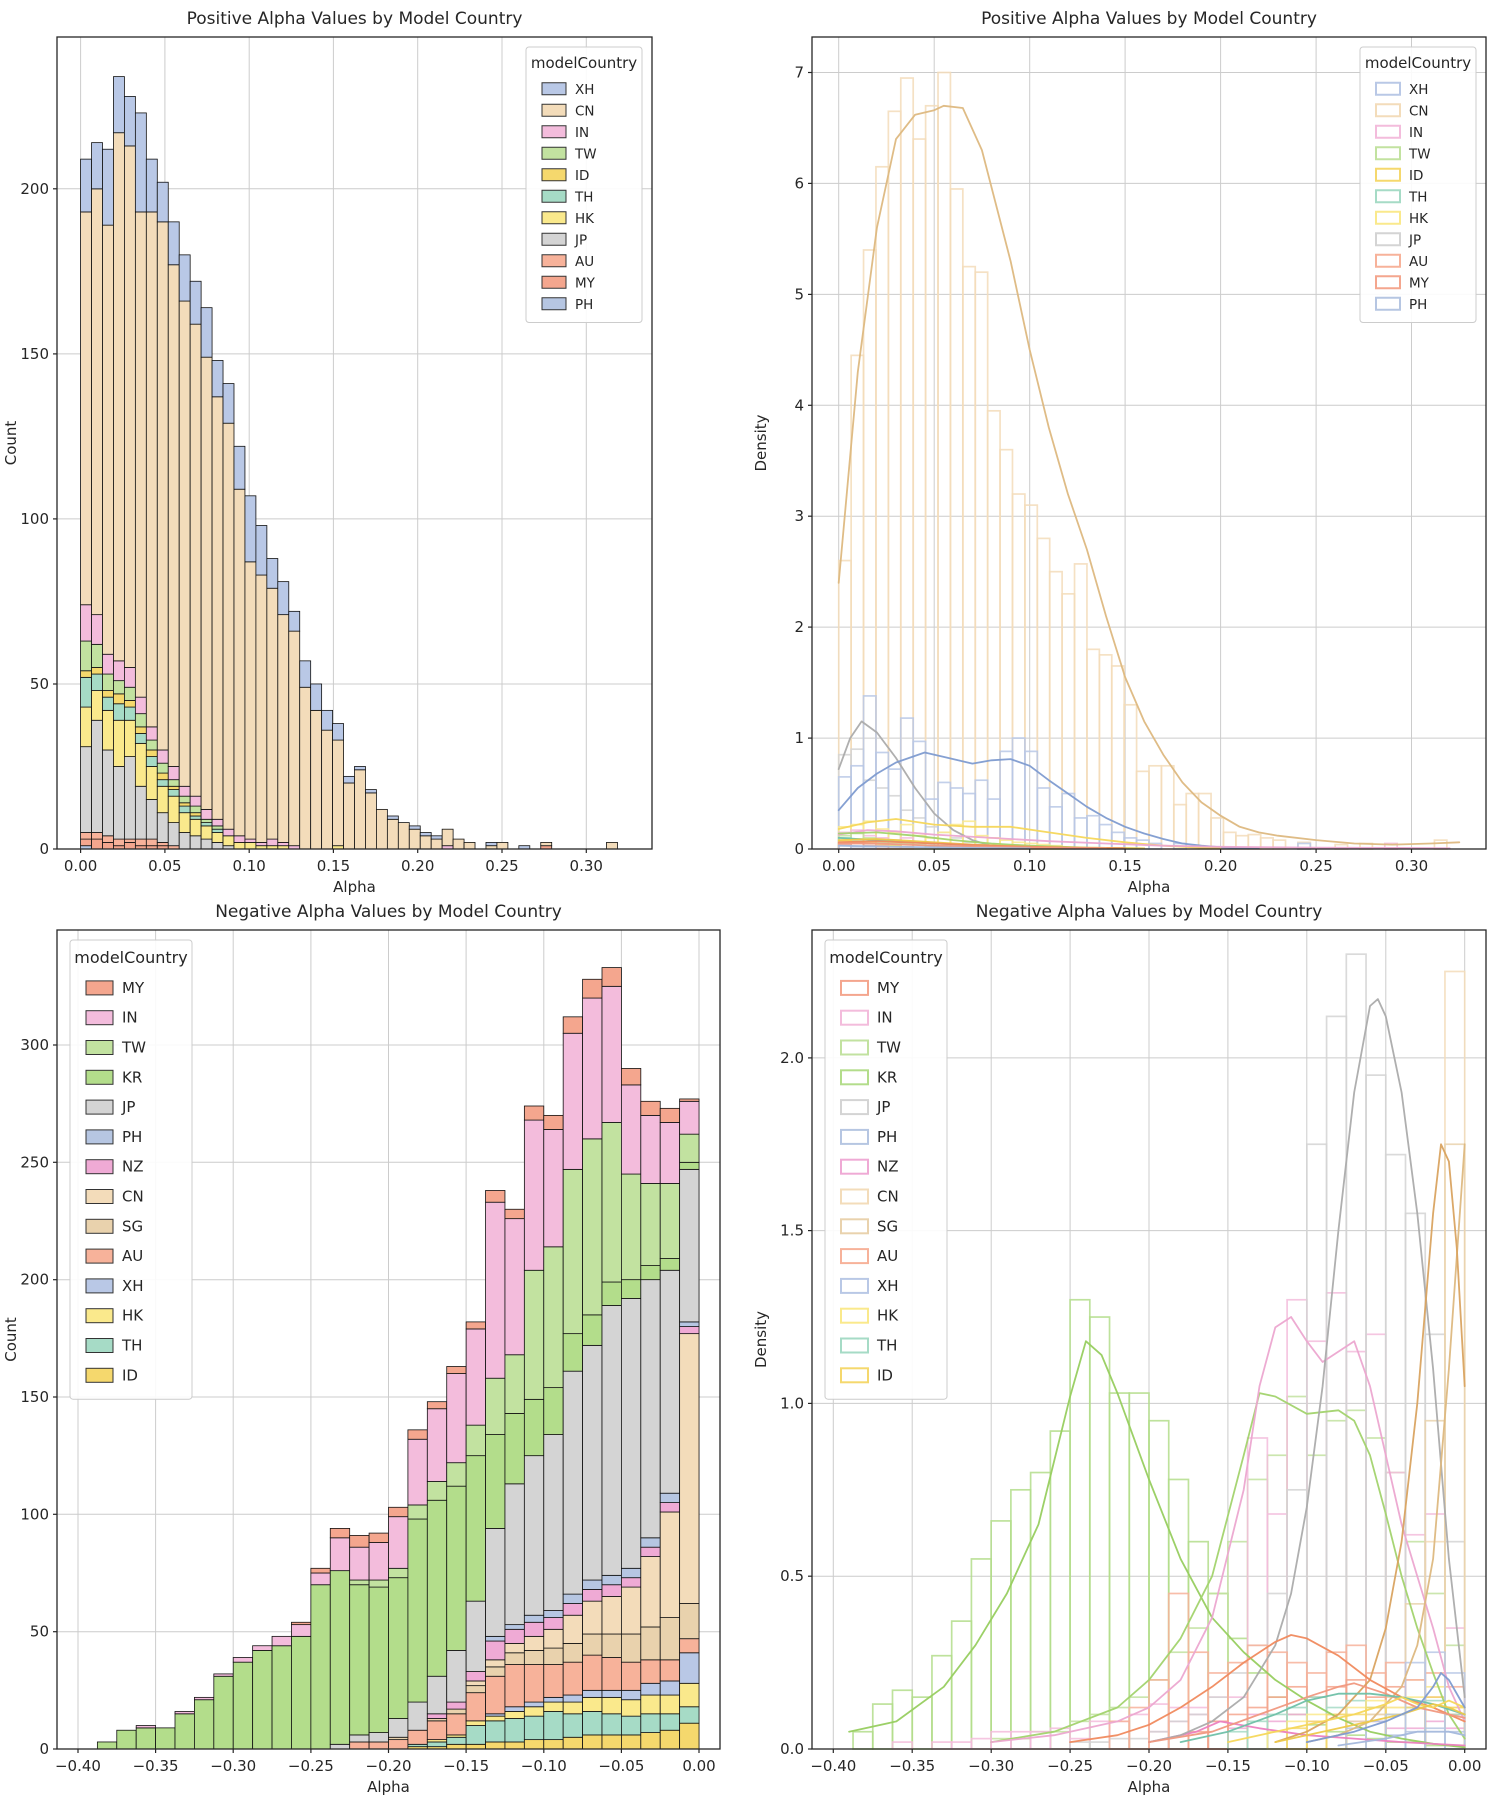  Describe the element at coordinates (80, 866) in the screenshot. I see `x-tick-label: 0.00` at that location.